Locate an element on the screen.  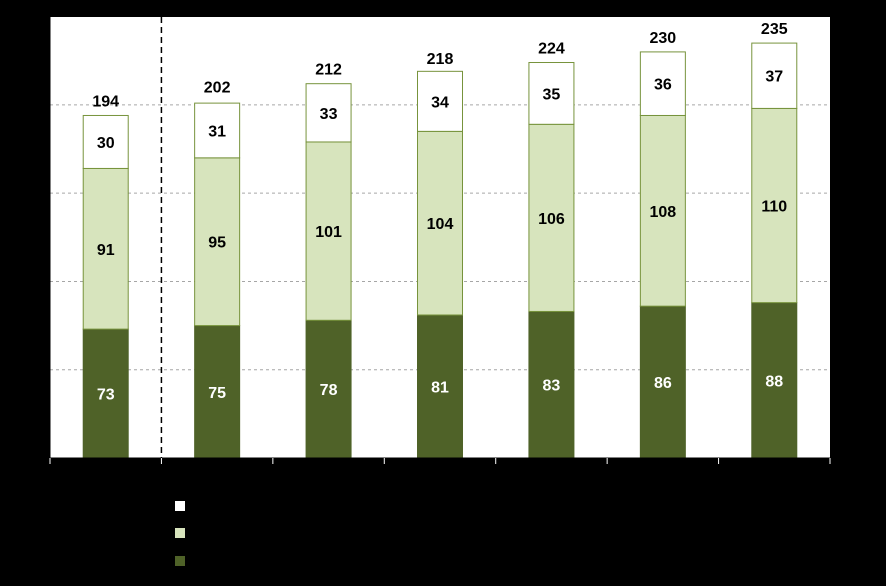
segment-value-label: 108 is located at coordinates (663, 212).